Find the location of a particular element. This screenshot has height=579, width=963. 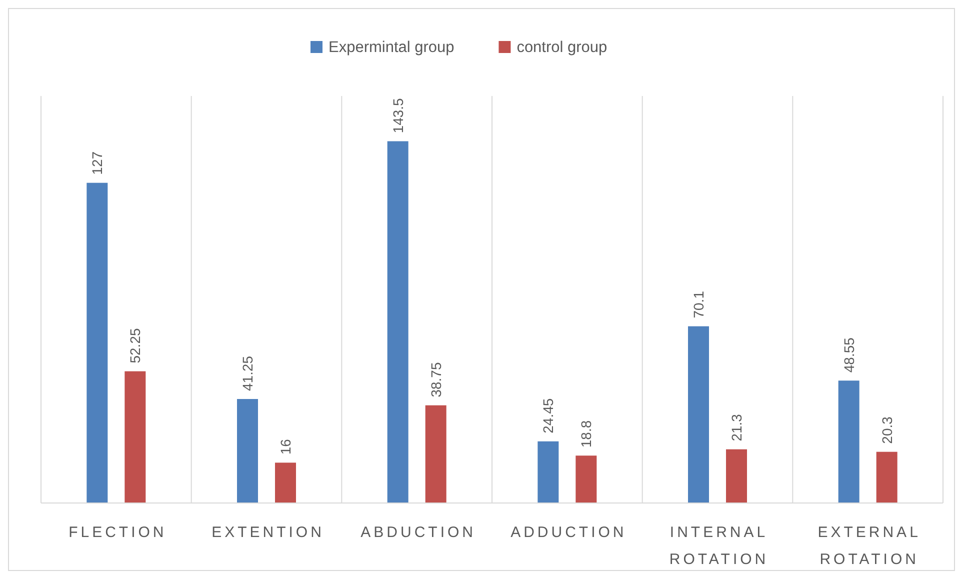

legend-label: control group is located at coordinates (562, 47).